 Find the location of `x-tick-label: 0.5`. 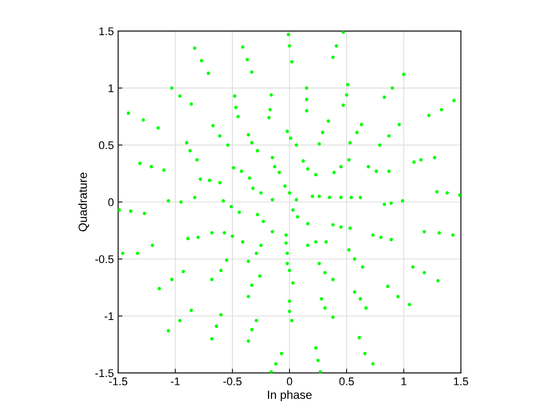

x-tick-label: 0.5 is located at coordinates (346, 381).